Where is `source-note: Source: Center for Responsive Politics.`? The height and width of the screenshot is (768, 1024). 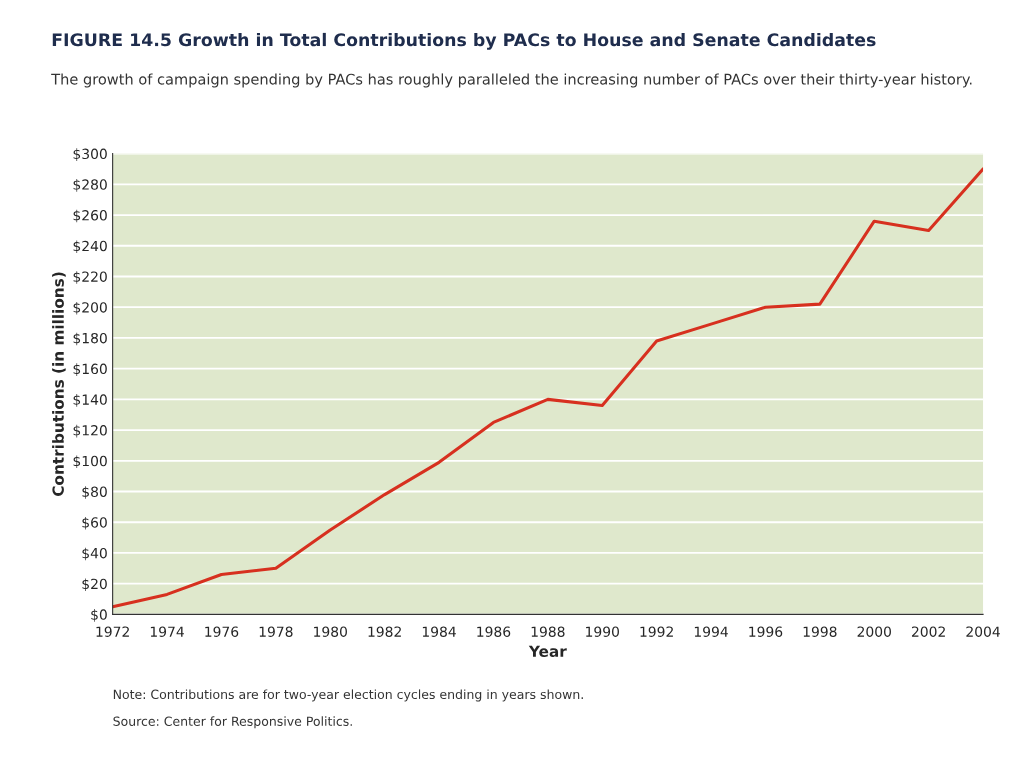 source-note: Source: Center for Responsive Politics. is located at coordinates (232, 722).